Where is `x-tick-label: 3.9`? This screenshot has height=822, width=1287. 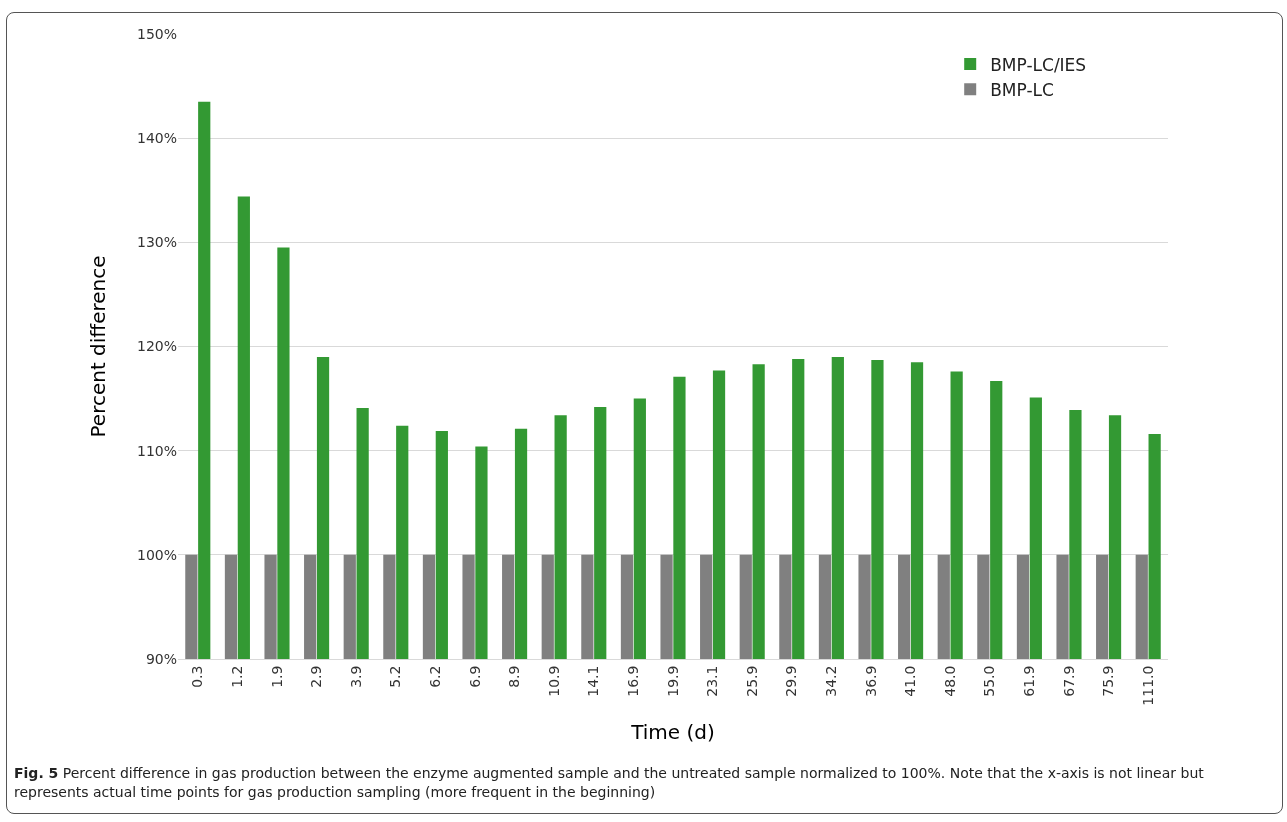
x-tick-label: 3.9 is located at coordinates (355, 676).